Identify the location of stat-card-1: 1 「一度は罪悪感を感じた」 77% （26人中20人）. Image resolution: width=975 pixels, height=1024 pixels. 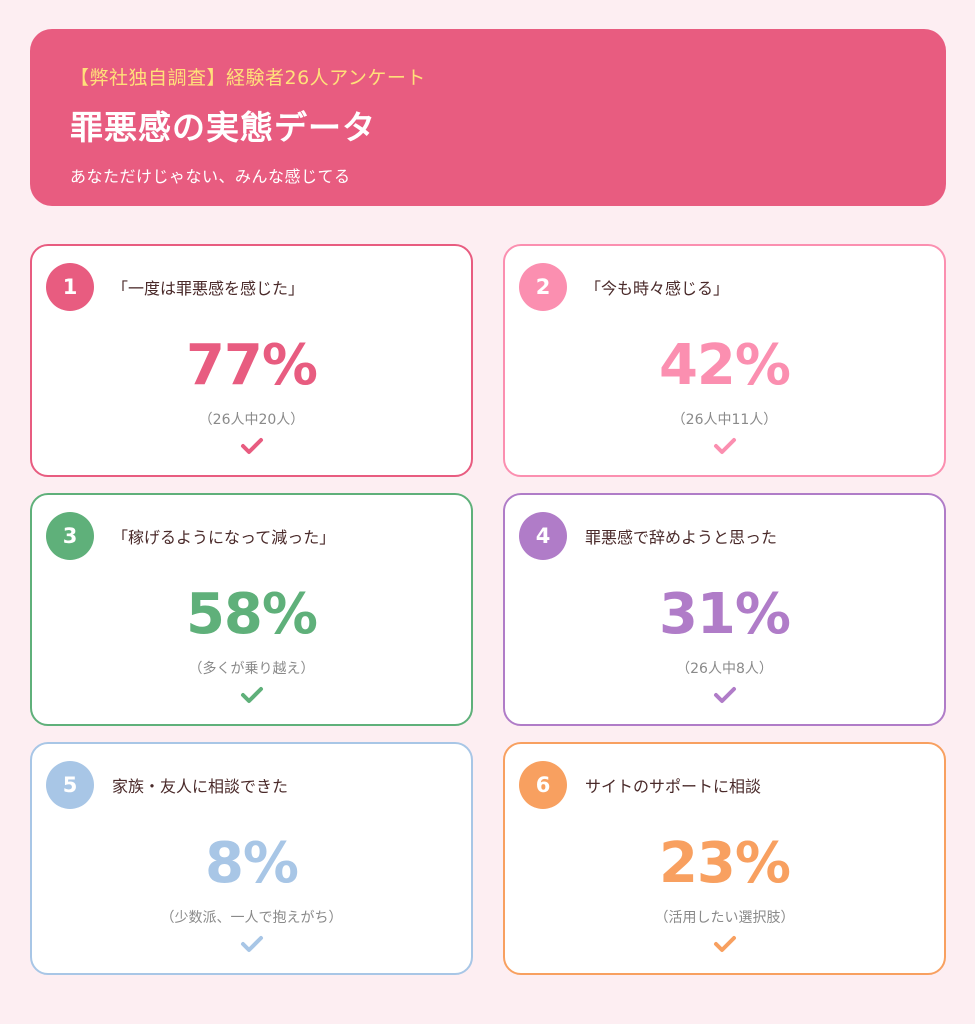
(251, 360).